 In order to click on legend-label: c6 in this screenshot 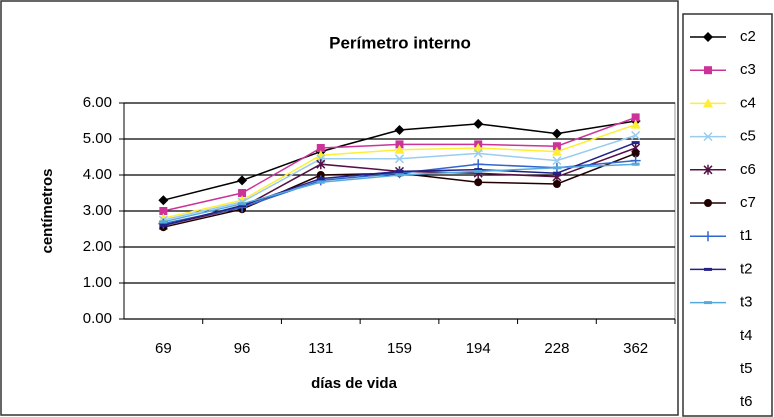, I will do `click(748, 169)`.